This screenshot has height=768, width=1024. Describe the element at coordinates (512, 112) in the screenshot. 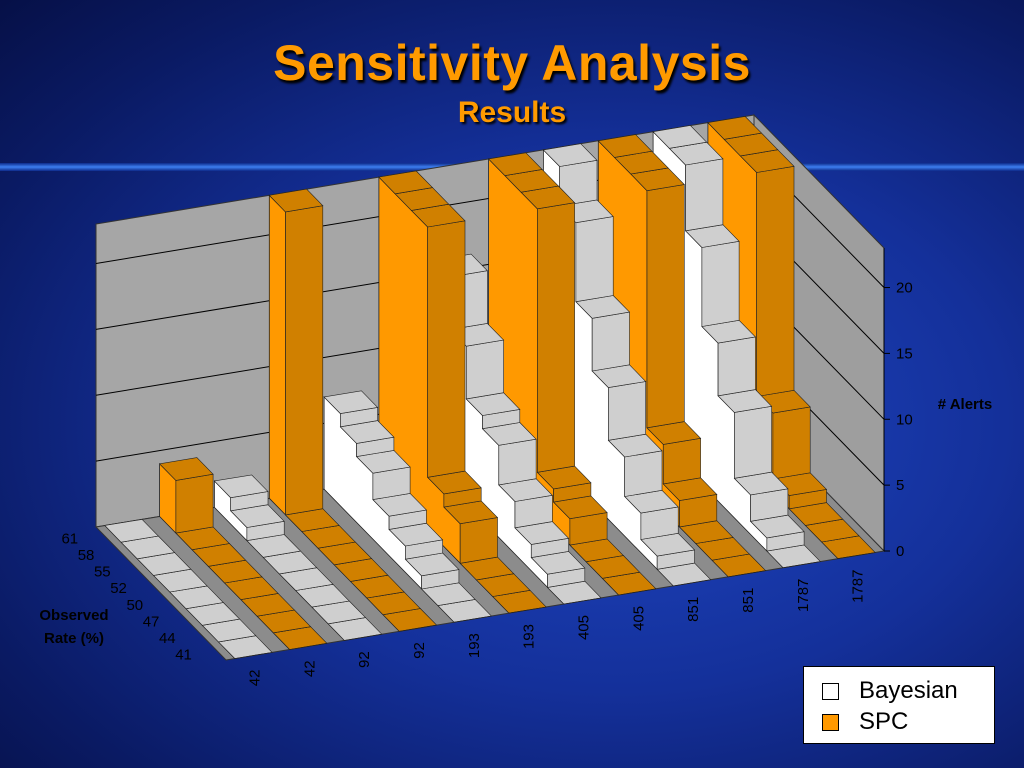

I see `slide-subtitle: Results` at that location.